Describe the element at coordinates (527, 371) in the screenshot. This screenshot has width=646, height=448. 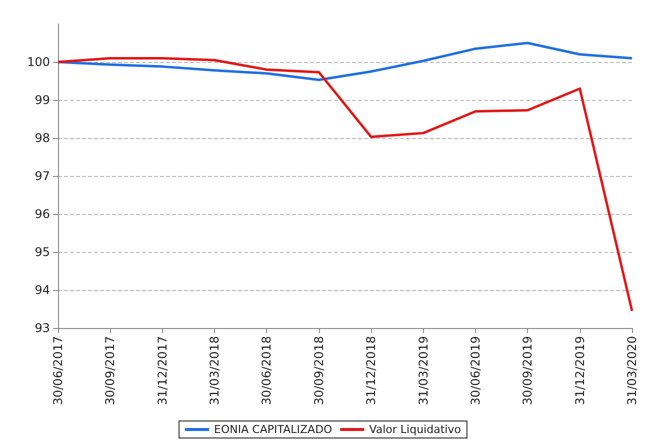
I see `x-tick-label: 30/09/2019` at that location.